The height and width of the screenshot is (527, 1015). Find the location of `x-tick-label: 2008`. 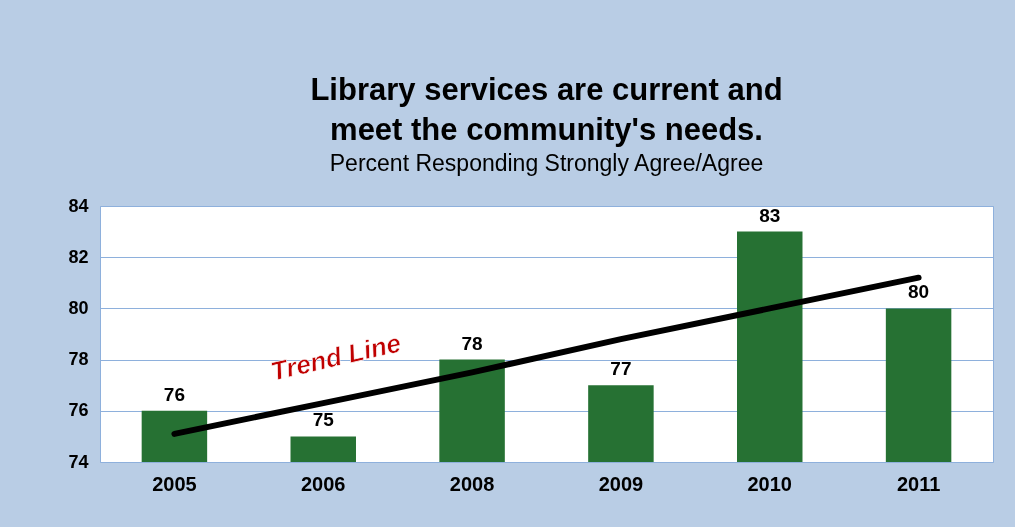

x-tick-label: 2008 is located at coordinates (472, 483).